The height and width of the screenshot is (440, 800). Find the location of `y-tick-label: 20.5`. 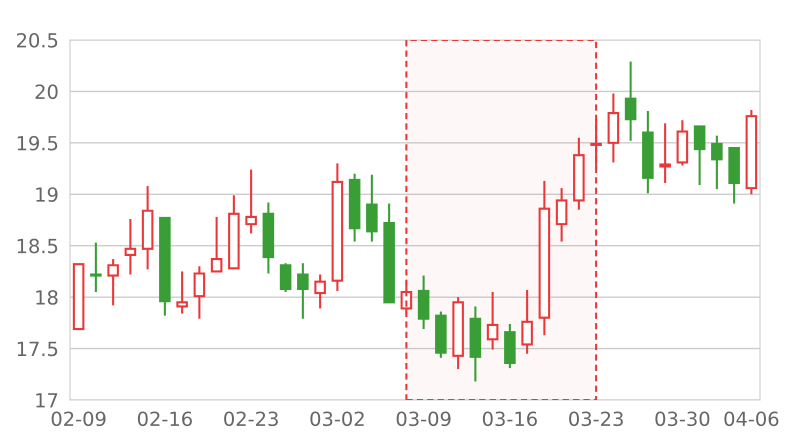

y-tick-label: 20.5 is located at coordinates (37, 40).